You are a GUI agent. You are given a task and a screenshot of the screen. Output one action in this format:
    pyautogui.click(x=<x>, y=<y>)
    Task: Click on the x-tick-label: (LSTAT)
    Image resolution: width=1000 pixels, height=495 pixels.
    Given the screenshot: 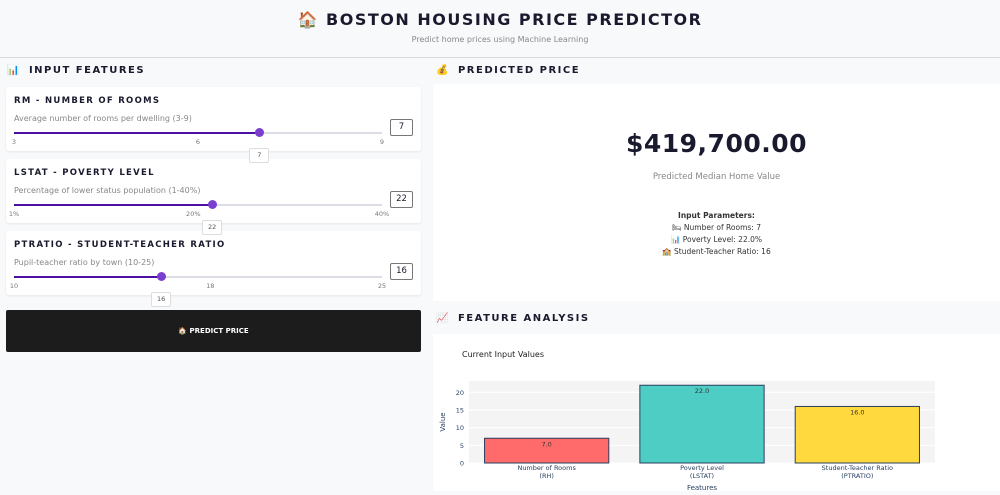 What is the action you would take?
    pyautogui.click(x=702, y=476)
    